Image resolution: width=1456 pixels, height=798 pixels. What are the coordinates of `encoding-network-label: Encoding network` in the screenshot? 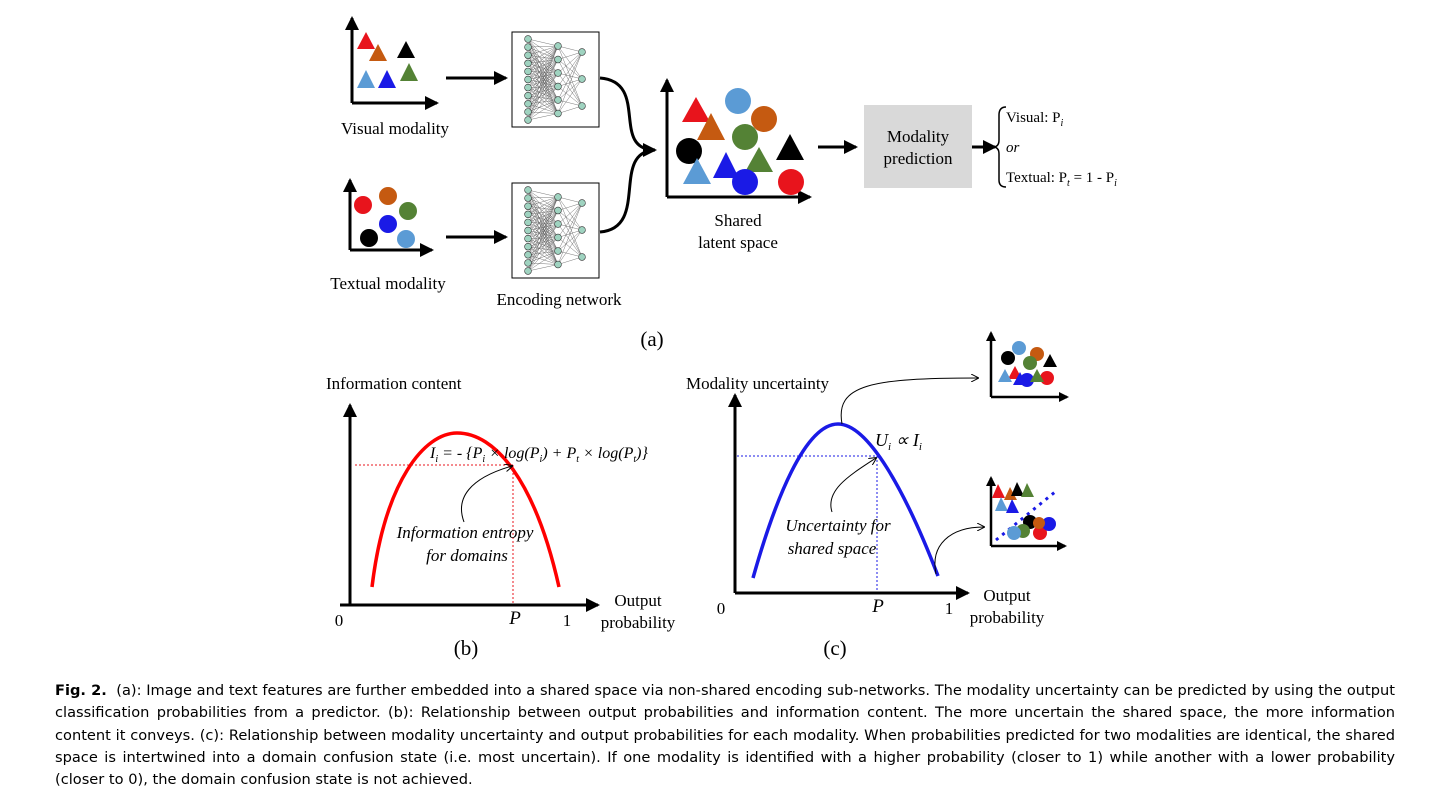 It's located at (559, 299).